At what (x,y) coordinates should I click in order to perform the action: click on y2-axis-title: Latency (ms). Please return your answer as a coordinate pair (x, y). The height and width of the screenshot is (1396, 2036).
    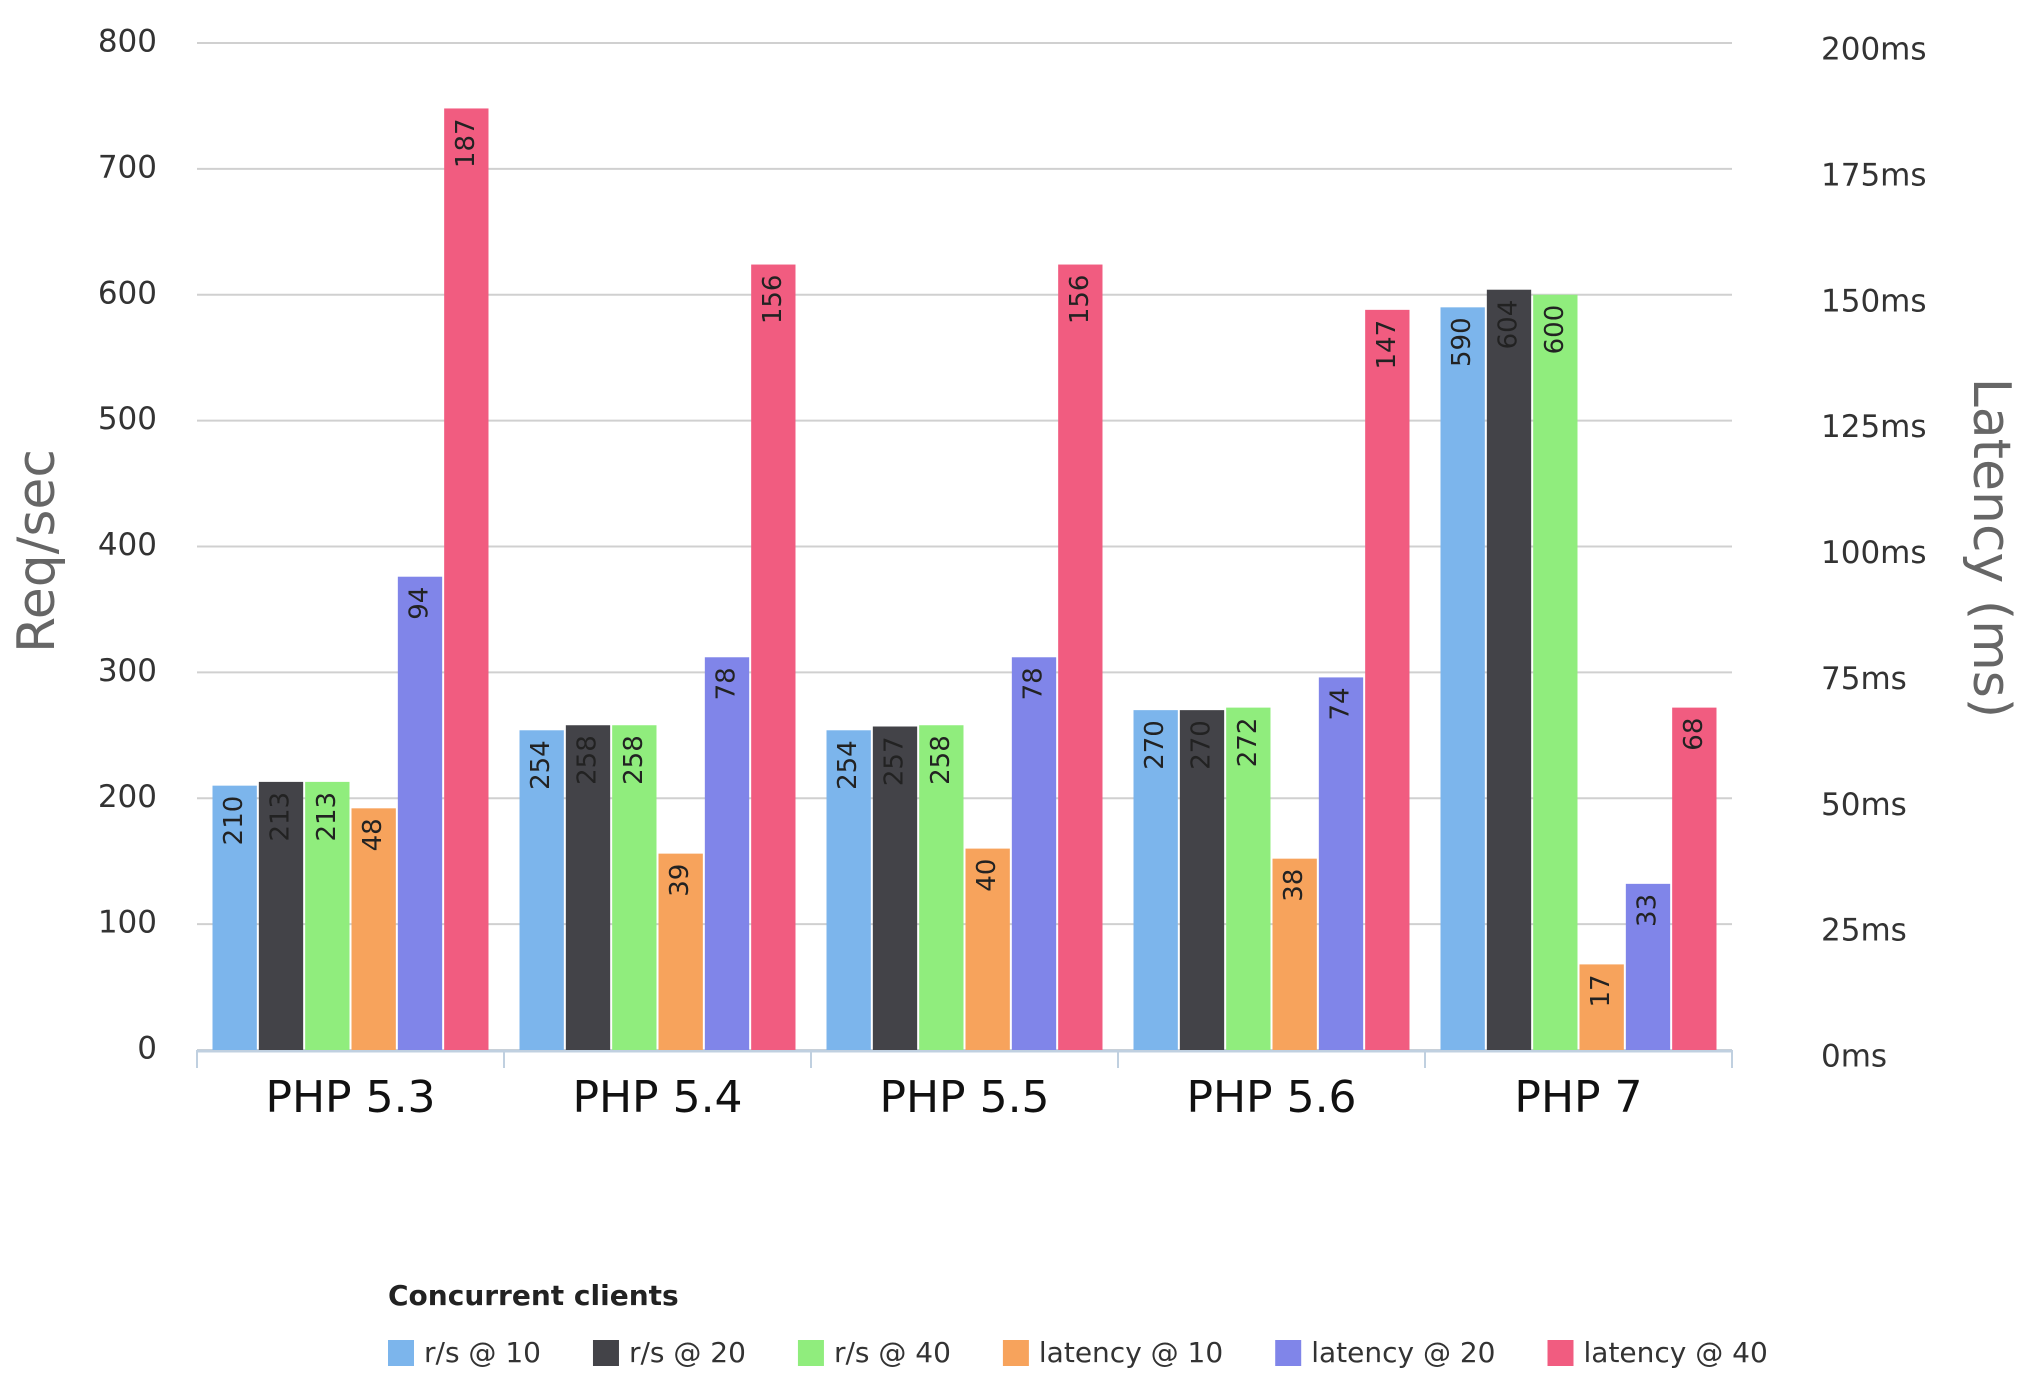
    Looking at the image, I should click on (1991, 548).